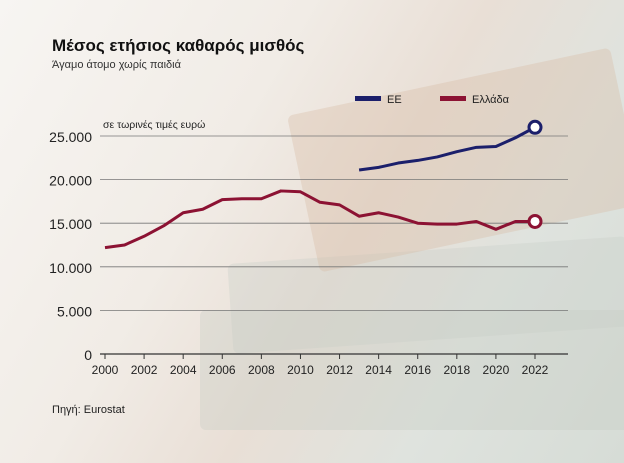 The width and height of the screenshot is (624, 463). I want to click on x-tick-label: 2018, so click(456, 370).